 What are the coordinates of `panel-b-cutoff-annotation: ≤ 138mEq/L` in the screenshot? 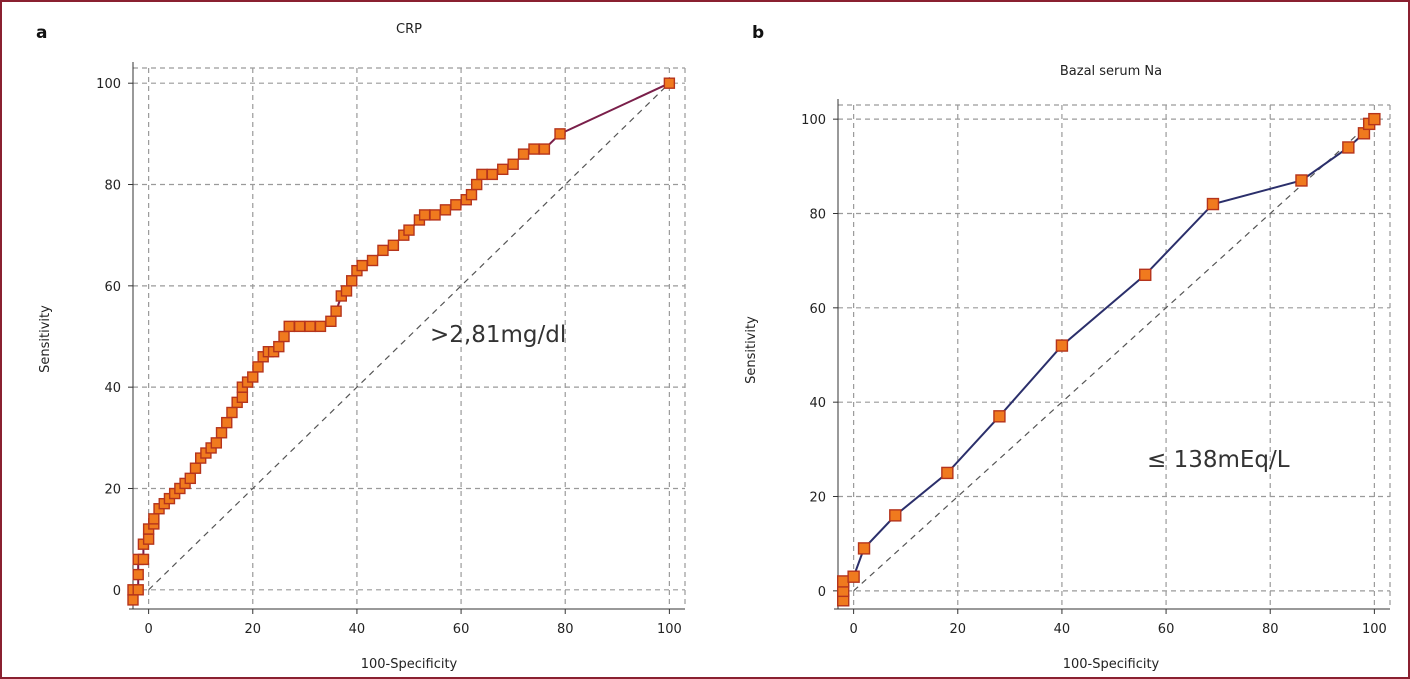 It's located at (1218, 460).